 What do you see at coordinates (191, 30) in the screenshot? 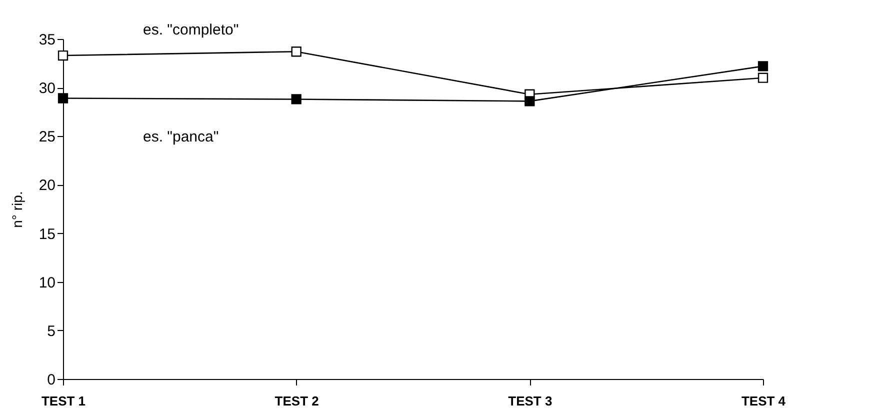
I see `series-label: es. "completo"` at bounding box center [191, 30].